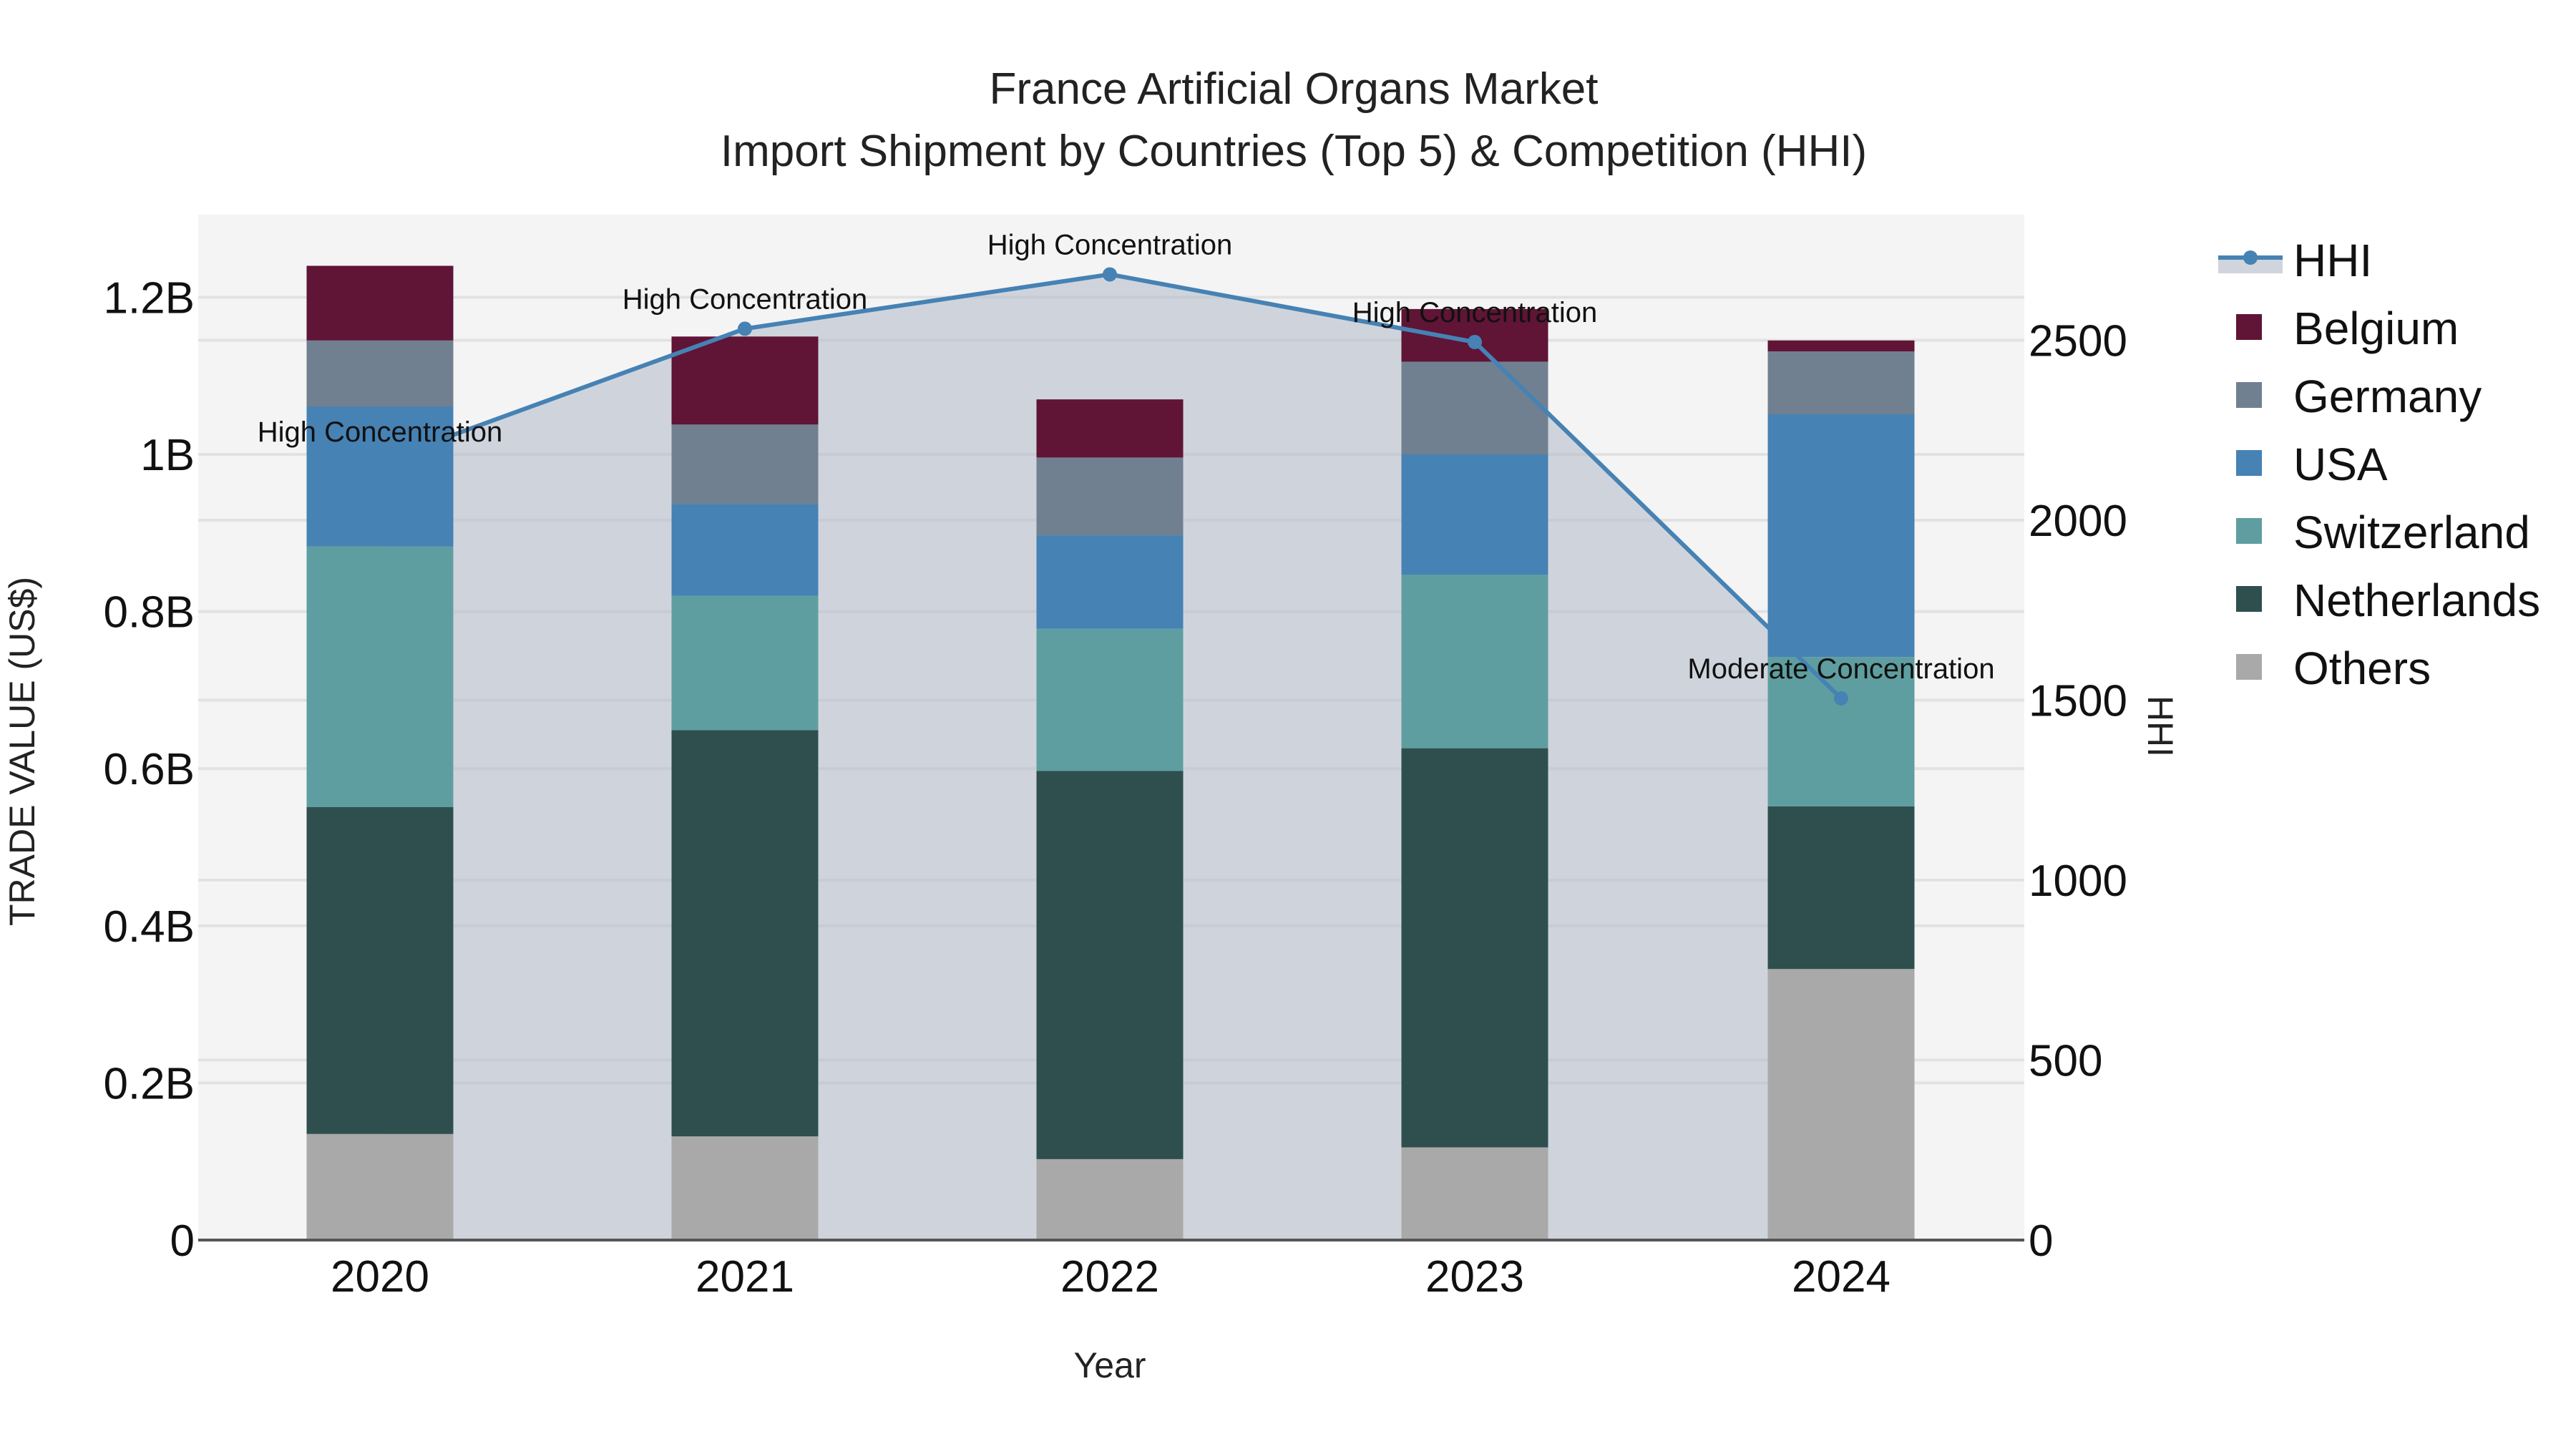  What do you see at coordinates (149, 298) in the screenshot?
I see `left-tick-label: 1.2B` at bounding box center [149, 298].